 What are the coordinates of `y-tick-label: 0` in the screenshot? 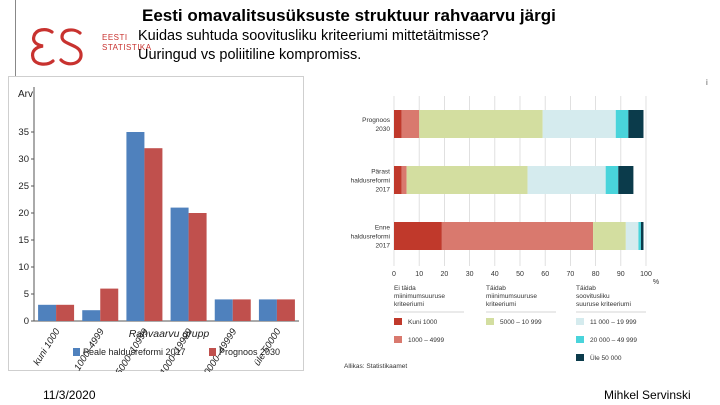 It's located at (26, 321).